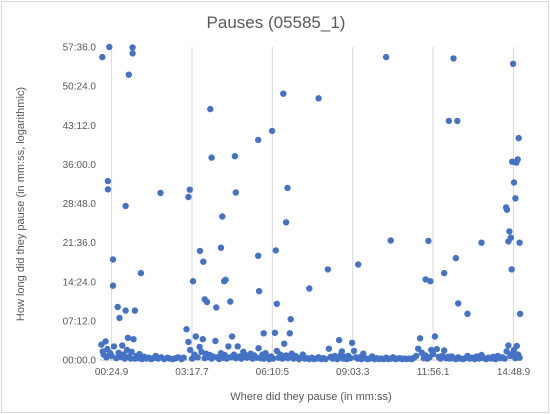 Image resolution: width=550 pixels, height=414 pixels. Describe the element at coordinates (192, 372) in the screenshot. I see `x-tick-label-1: 03:17.7` at that location.